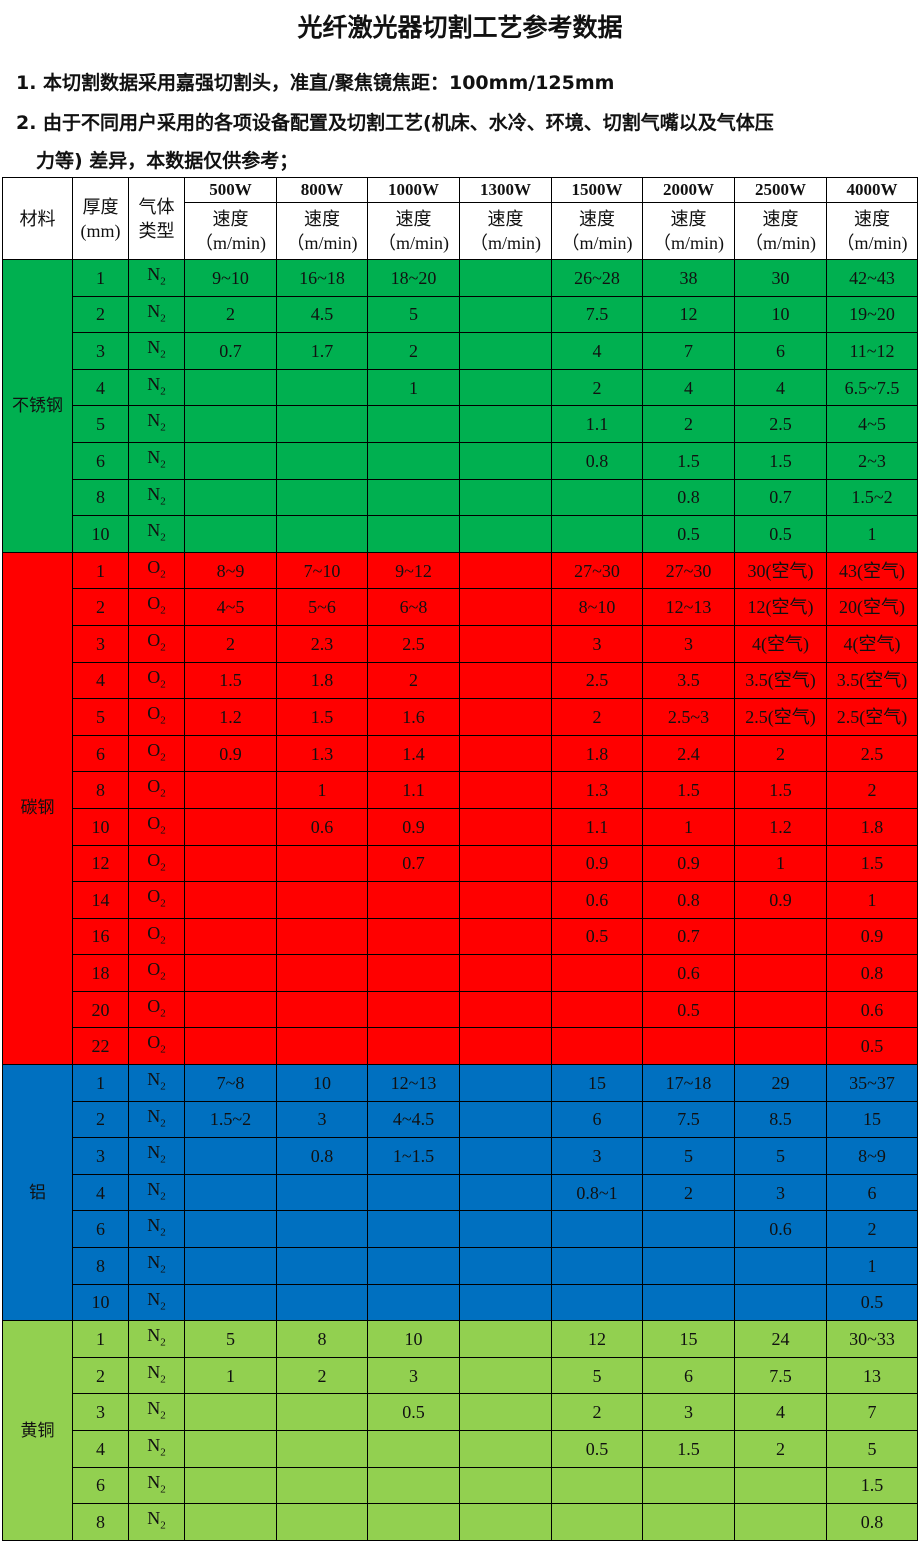 This screenshot has height=1541, width=920. Describe the element at coordinates (100, 314) in the screenshot. I see `thickness-cell: 2` at that location.